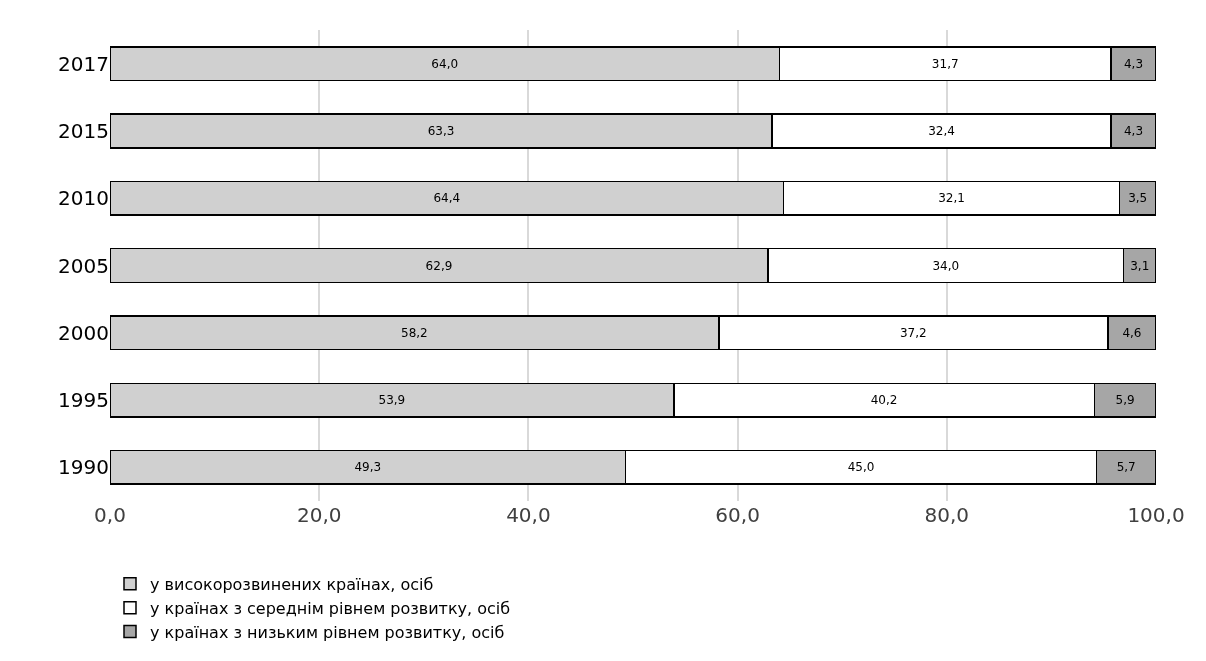 The image size is (1206, 661). Describe the element at coordinates (947, 515) in the screenshot. I see `x-tick-label: 80,0` at that location.